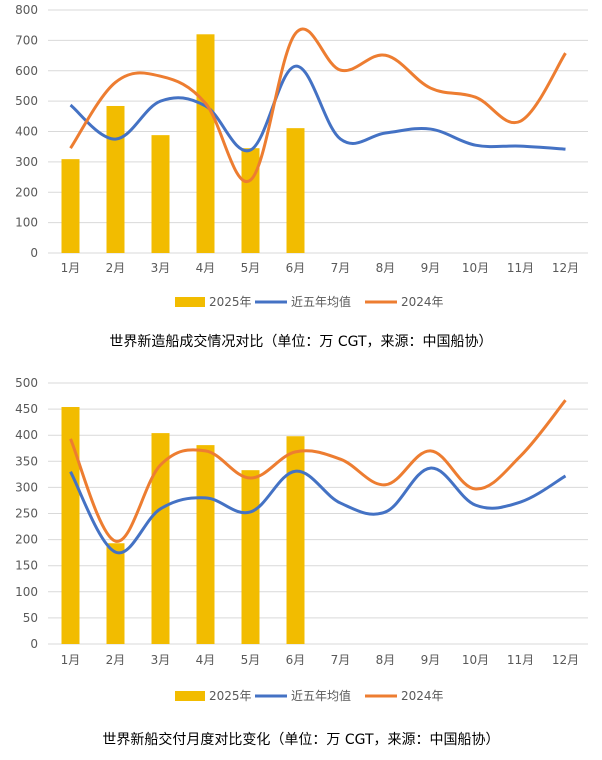 The image size is (602, 760). What do you see at coordinates (26, 514) in the screenshot?
I see `y-tick-label: 250` at bounding box center [26, 514].